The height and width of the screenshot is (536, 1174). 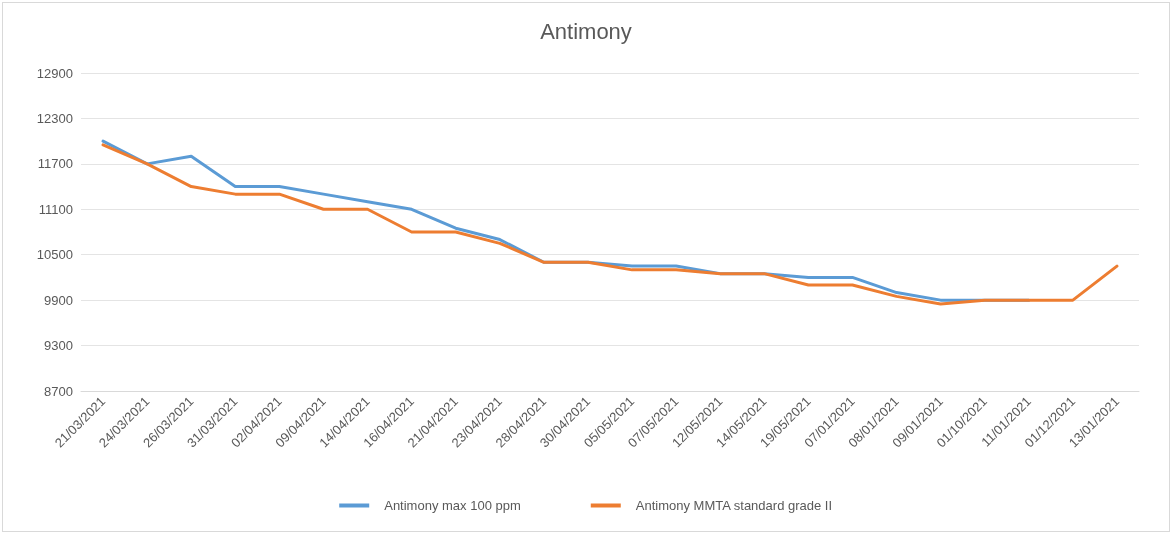 I want to click on y-tick-label: 12300, so click(x=54, y=118).